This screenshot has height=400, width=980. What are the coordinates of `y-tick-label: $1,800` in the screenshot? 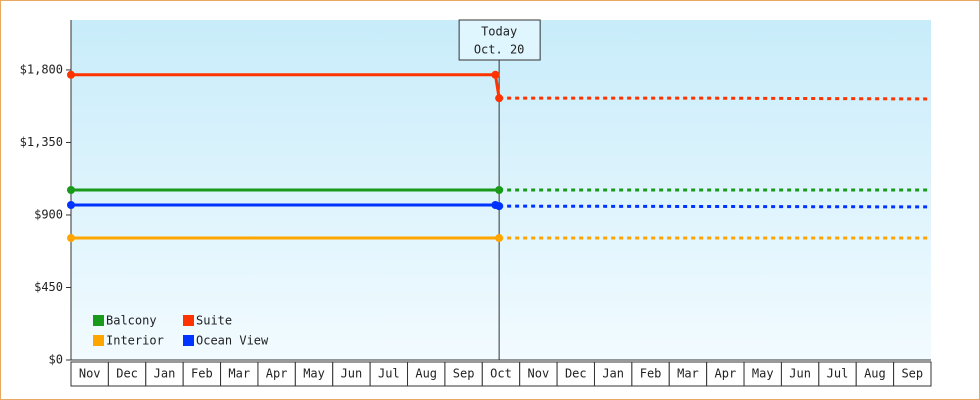 It's located at (41, 69).